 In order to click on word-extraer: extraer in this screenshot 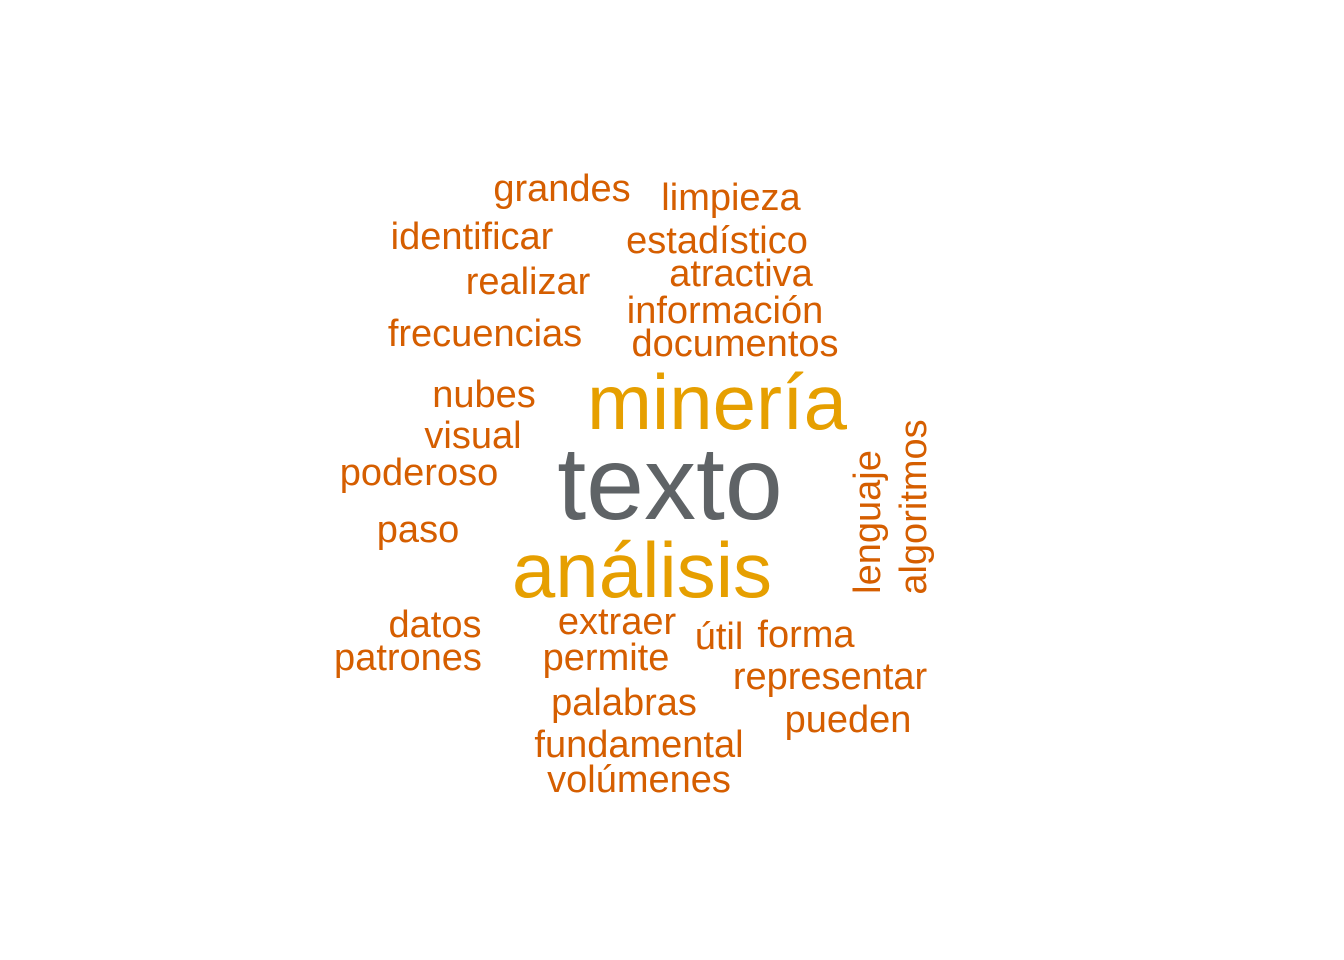, I will do `click(617, 622)`.